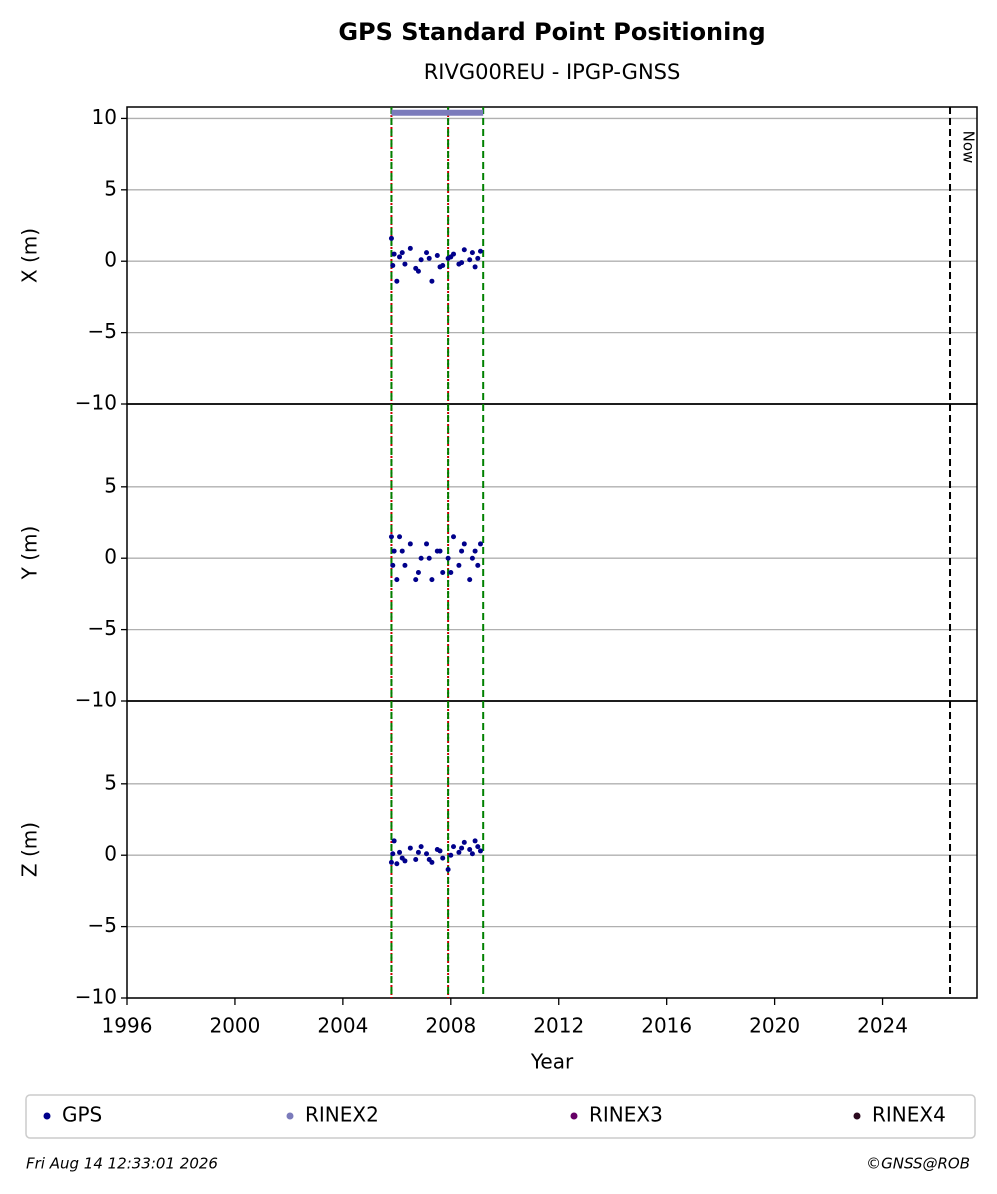 This screenshot has width=997, height=1194. Describe the element at coordinates (774, 1026) in the screenshot. I see `x-tick-label: 2020` at that location.